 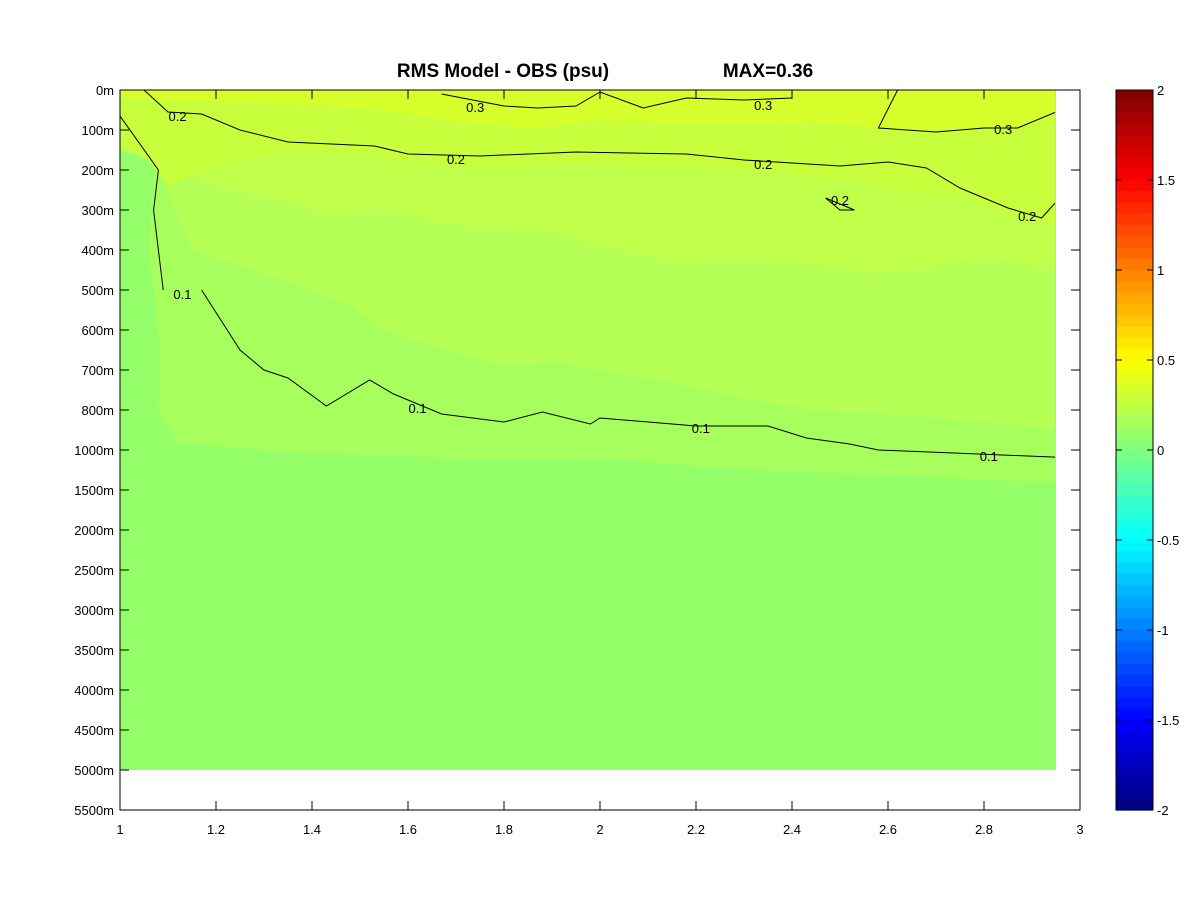 I want to click on x-tick-label: 1.2, so click(x=216, y=829).